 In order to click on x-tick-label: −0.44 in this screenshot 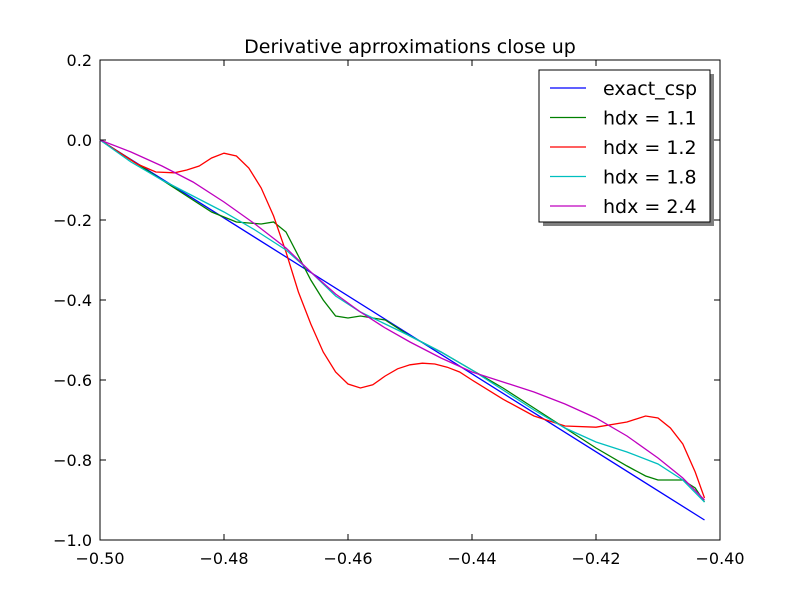, I will do `click(471, 558)`.